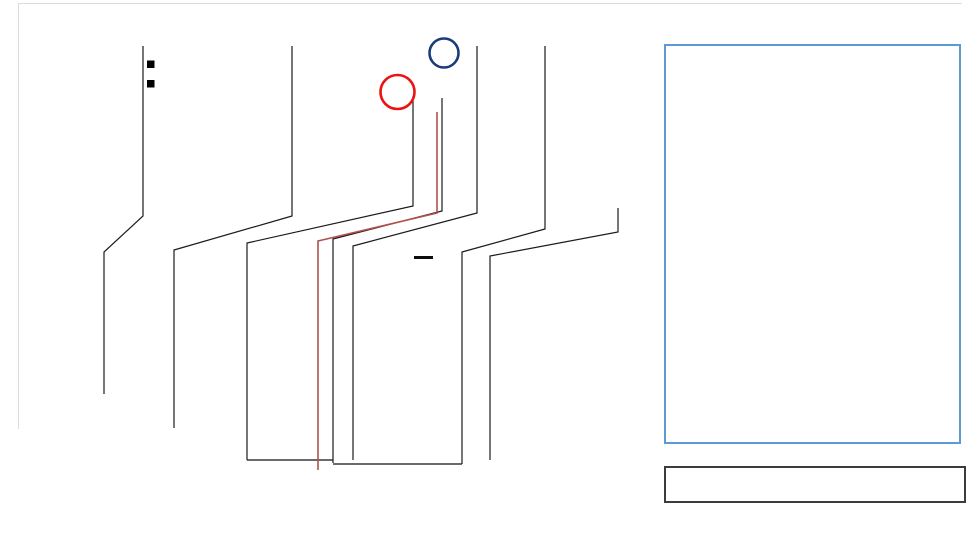  Describe the element at coordinates (419, 74) in the screenshot. I see `annotation-circles` at that location.